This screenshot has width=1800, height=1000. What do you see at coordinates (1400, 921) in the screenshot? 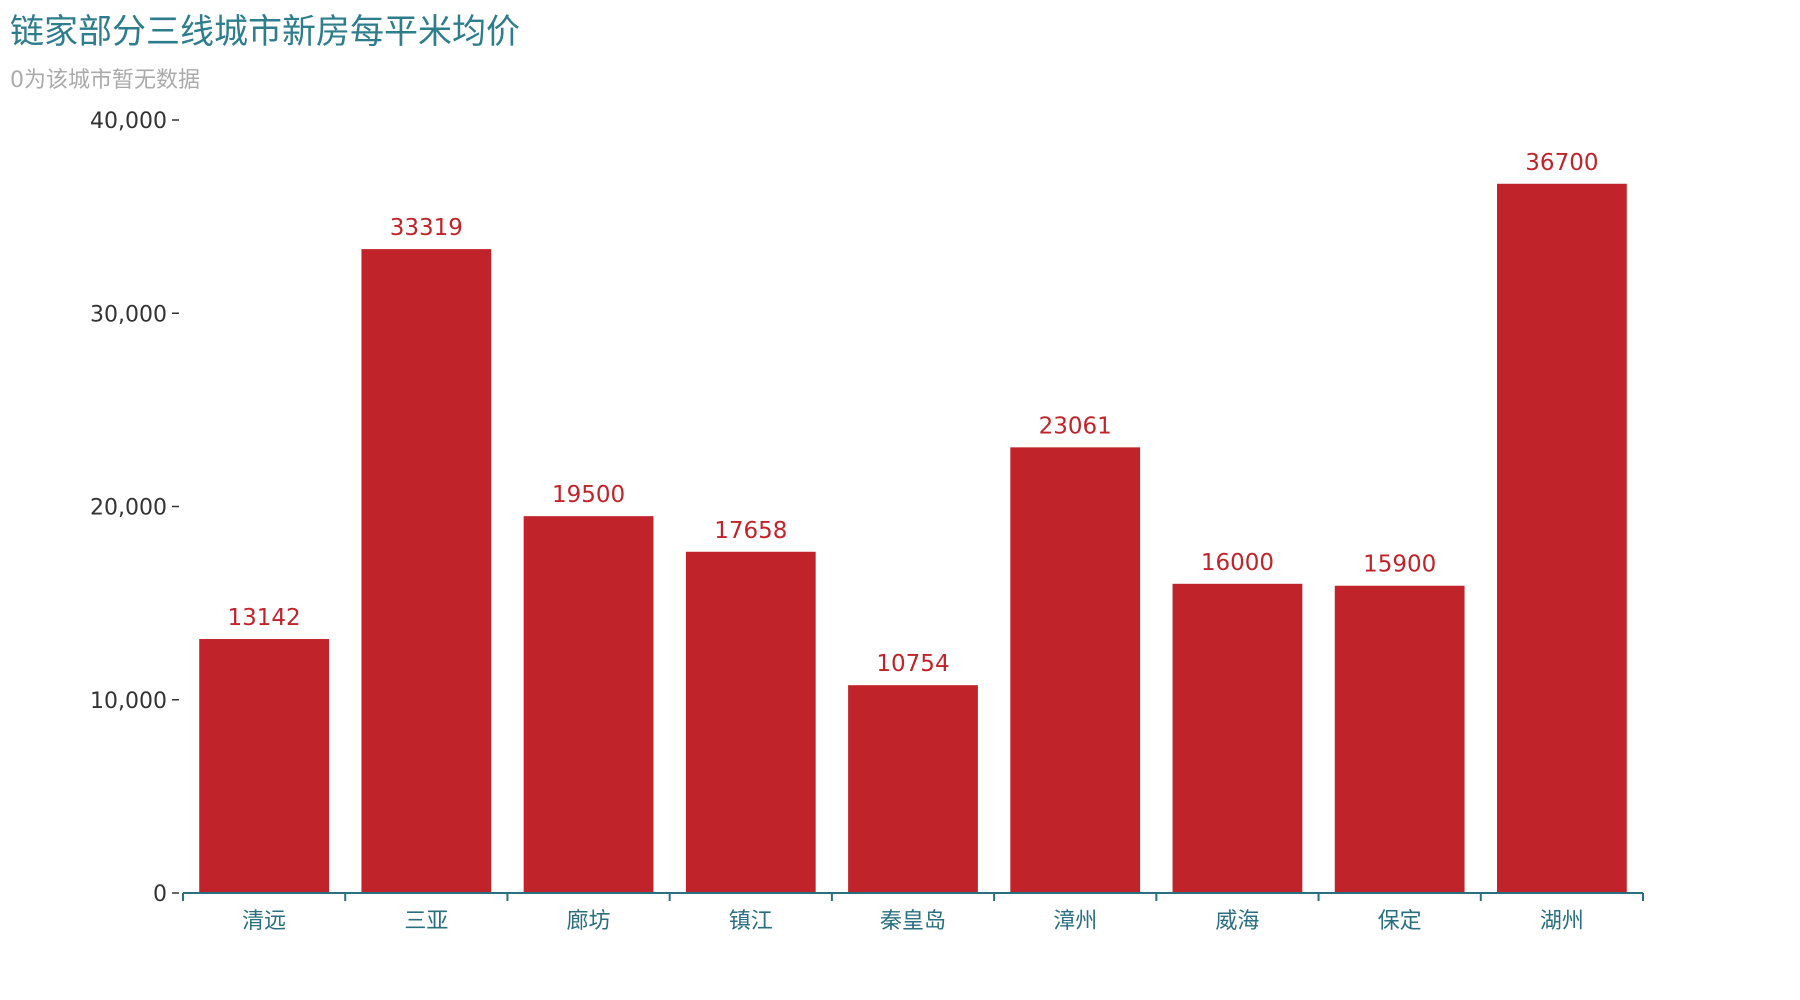
I see `x-tick-label: 保定` at bounding box center [1400, 921].